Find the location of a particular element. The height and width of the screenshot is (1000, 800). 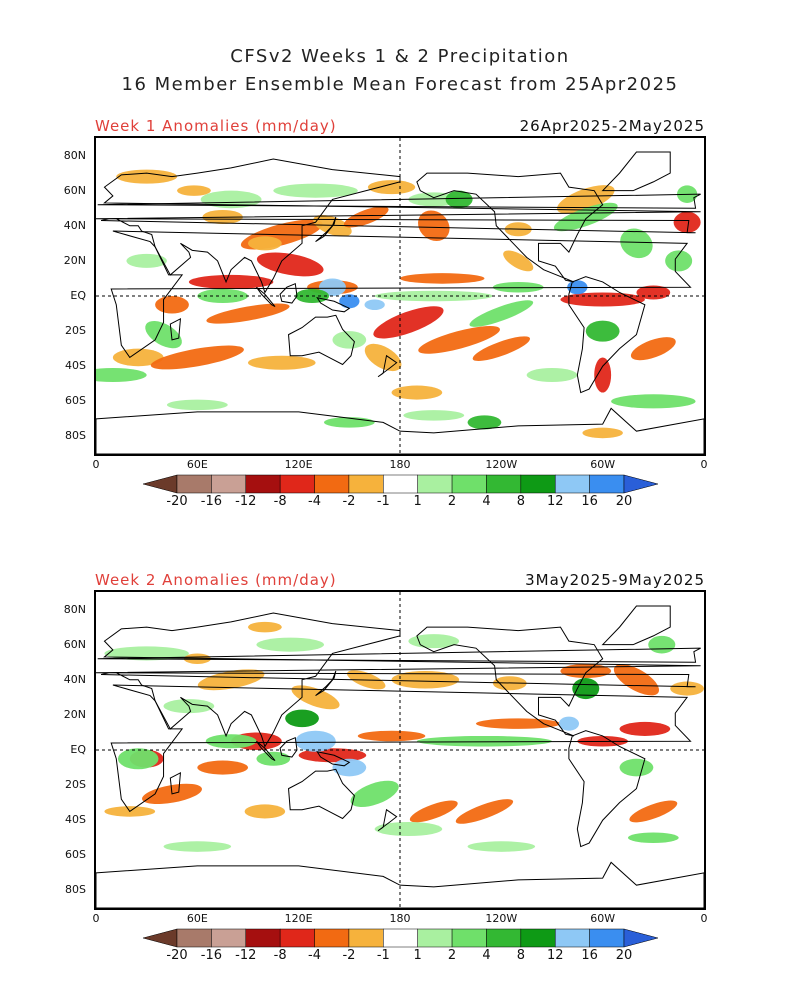

week2-lon-tick-label: 60W is located at coordinates (603, 918).